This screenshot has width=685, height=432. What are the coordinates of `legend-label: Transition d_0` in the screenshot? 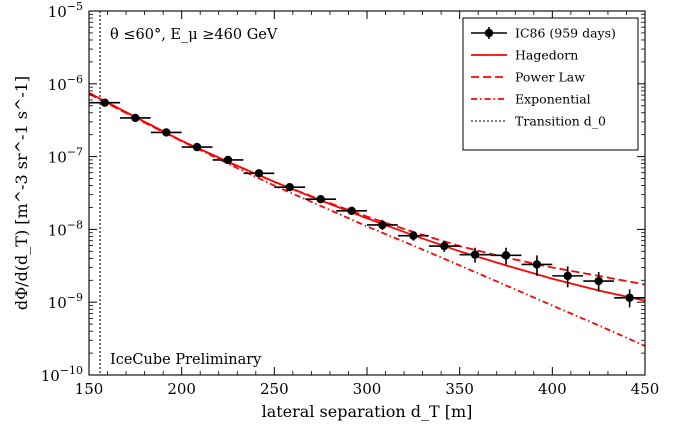 It's located at (560, 121).